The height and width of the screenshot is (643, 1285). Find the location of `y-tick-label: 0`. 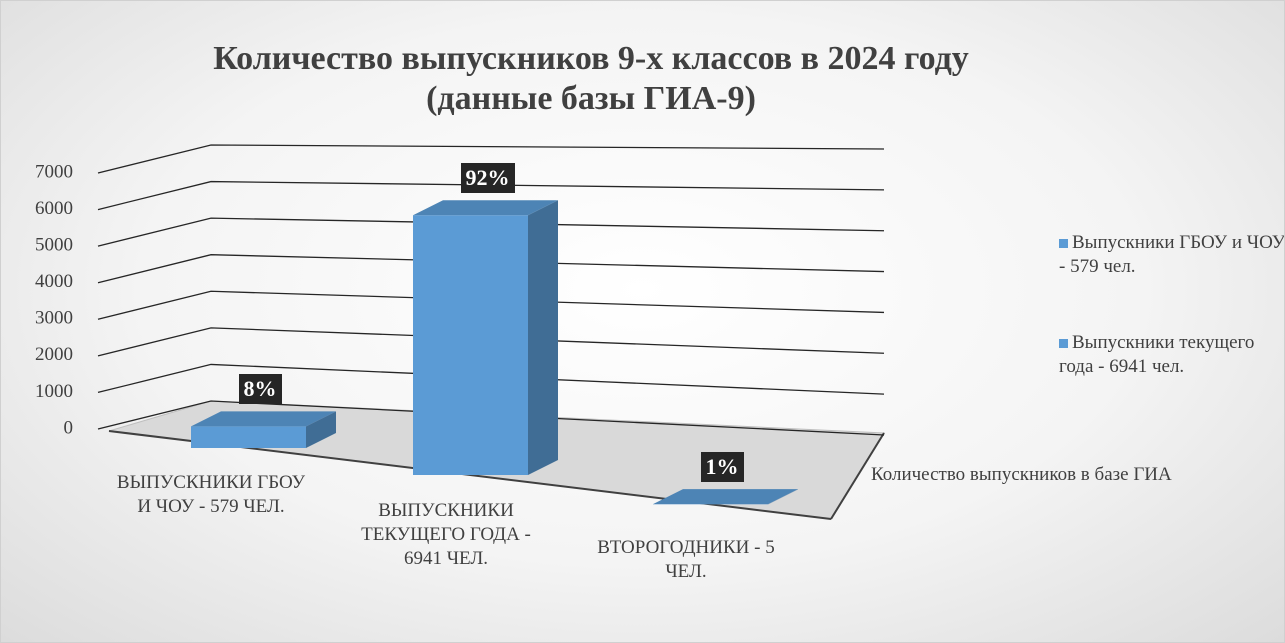

y-tick-label: 0 is located at coordinates (69, 427).